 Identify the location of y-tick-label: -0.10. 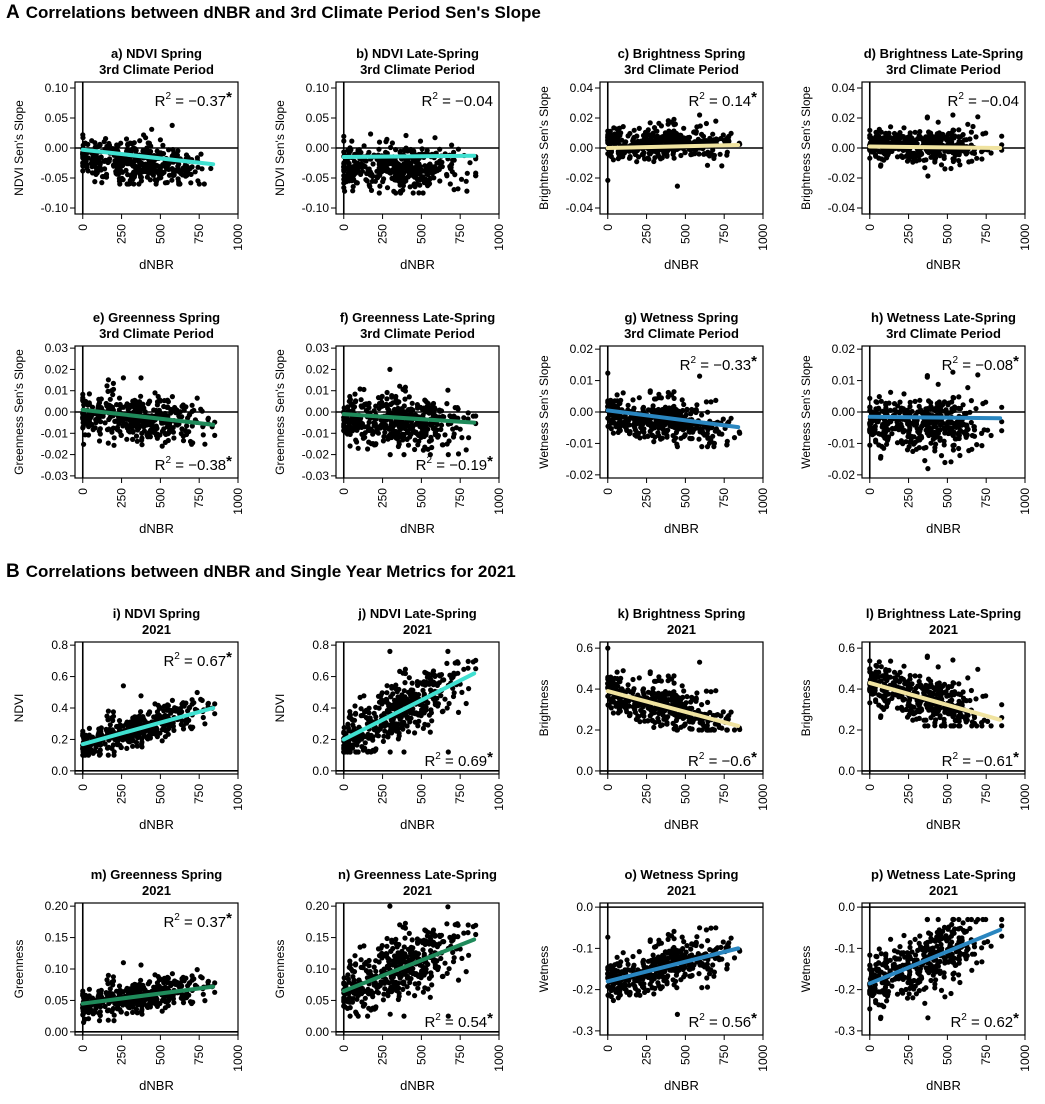
(316, 208).